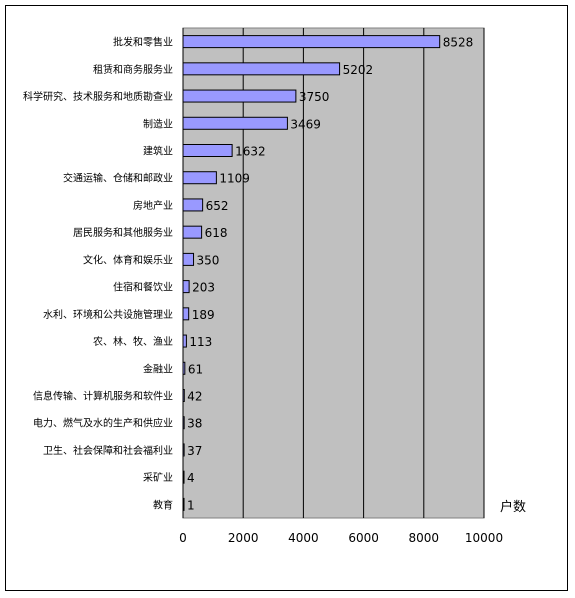  I want to click on value-label: 203, so click(203, 288).